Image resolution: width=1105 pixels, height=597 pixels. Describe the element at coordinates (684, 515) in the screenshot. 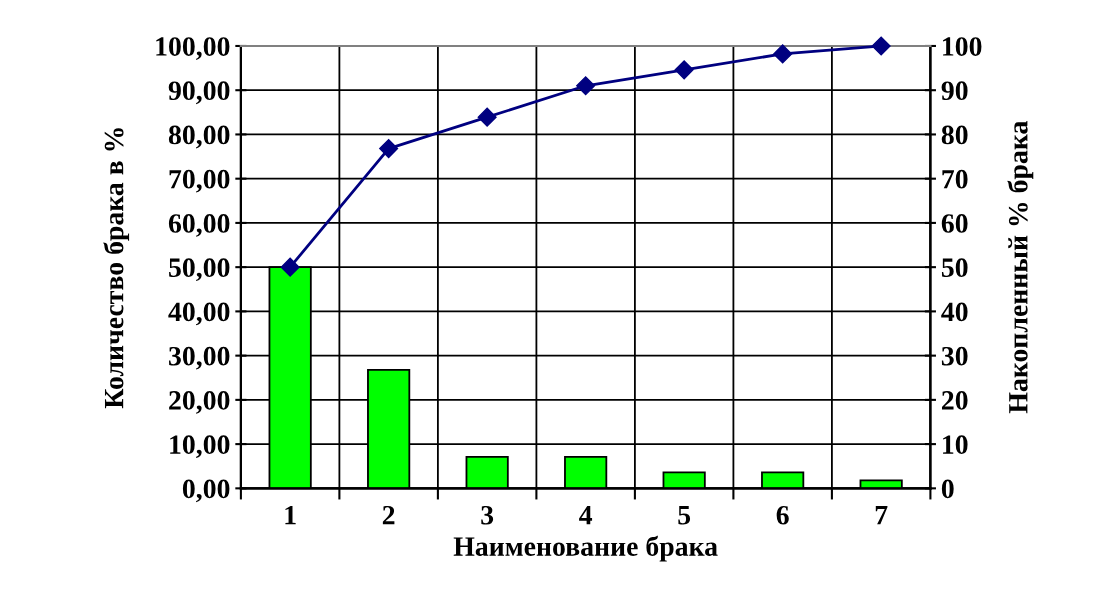

I see `x-tick-label: 5` at that location.